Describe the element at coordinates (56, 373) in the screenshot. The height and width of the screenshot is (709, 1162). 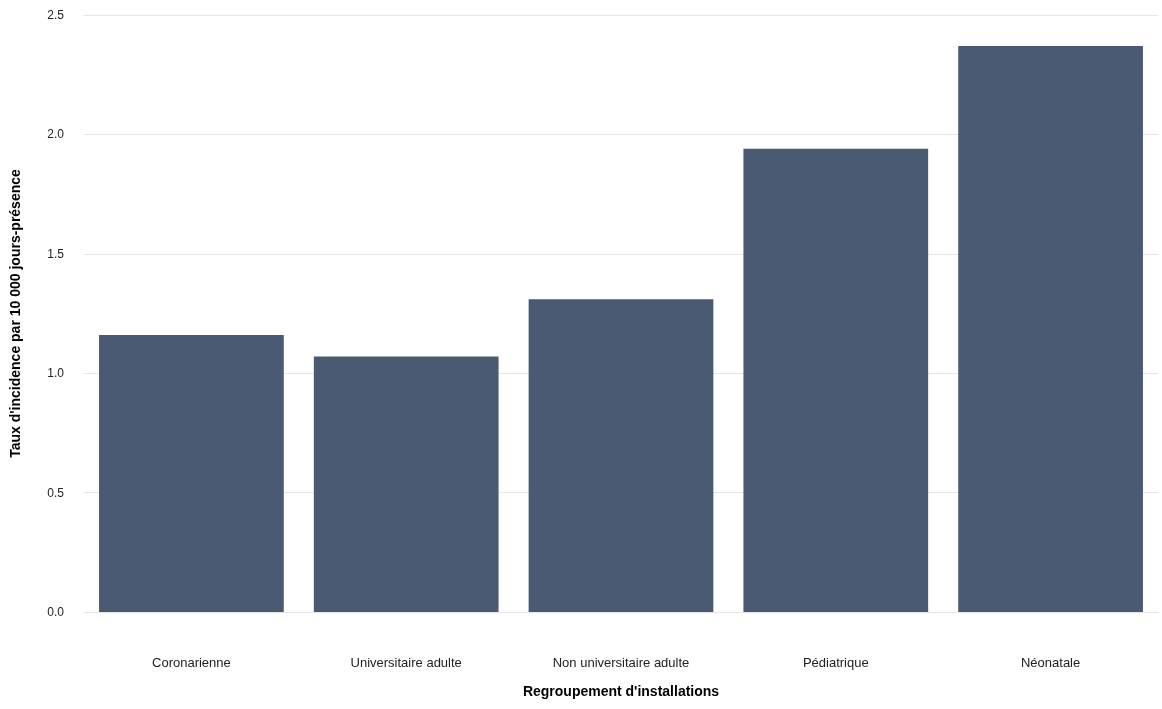
I see `y-tick-label: 1.0` at that location.